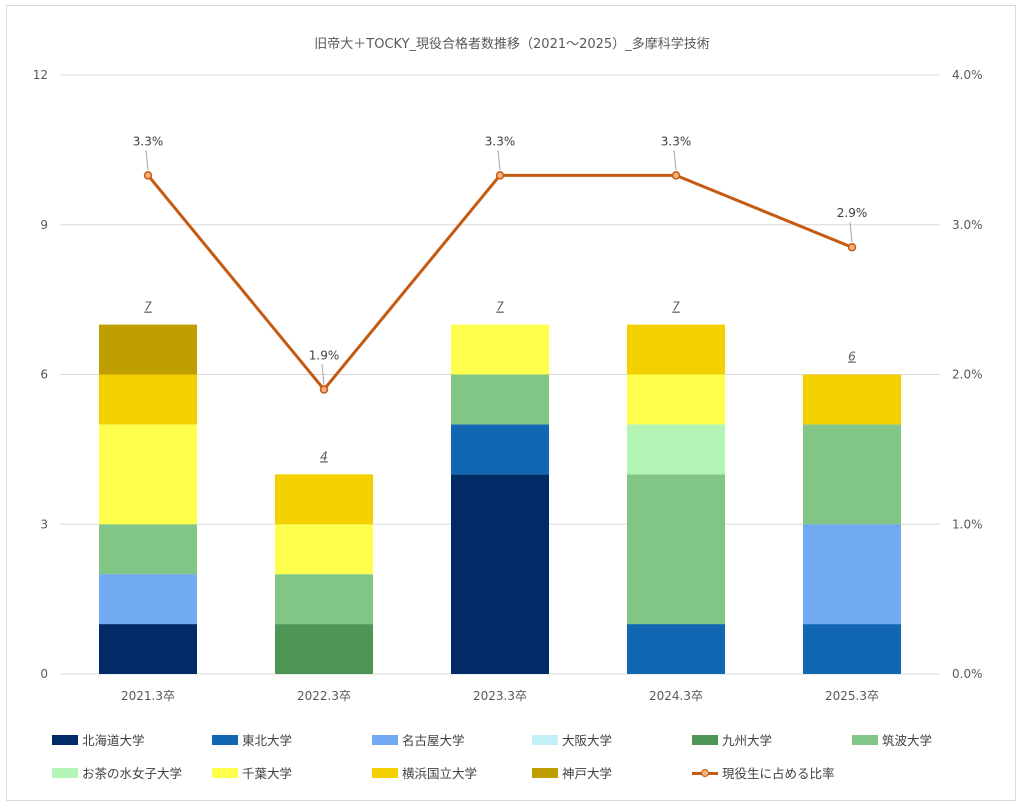 The height and width of the screenshot is (809, 1024). Describe the element at coordinates (44, 225) in the screenshot. I see `y-tick-label: 9` at that location.